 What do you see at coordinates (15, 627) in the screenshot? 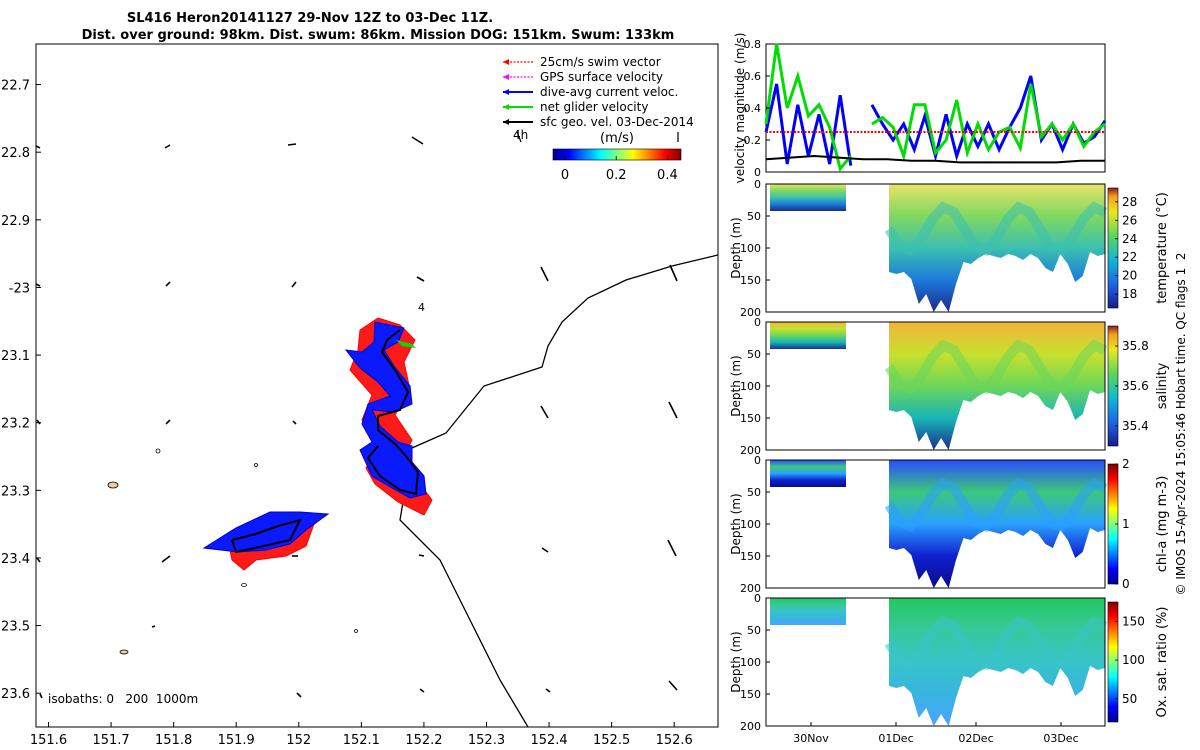
I see `map-y-tick-label: 23.5` at bounding box center [15, 627].